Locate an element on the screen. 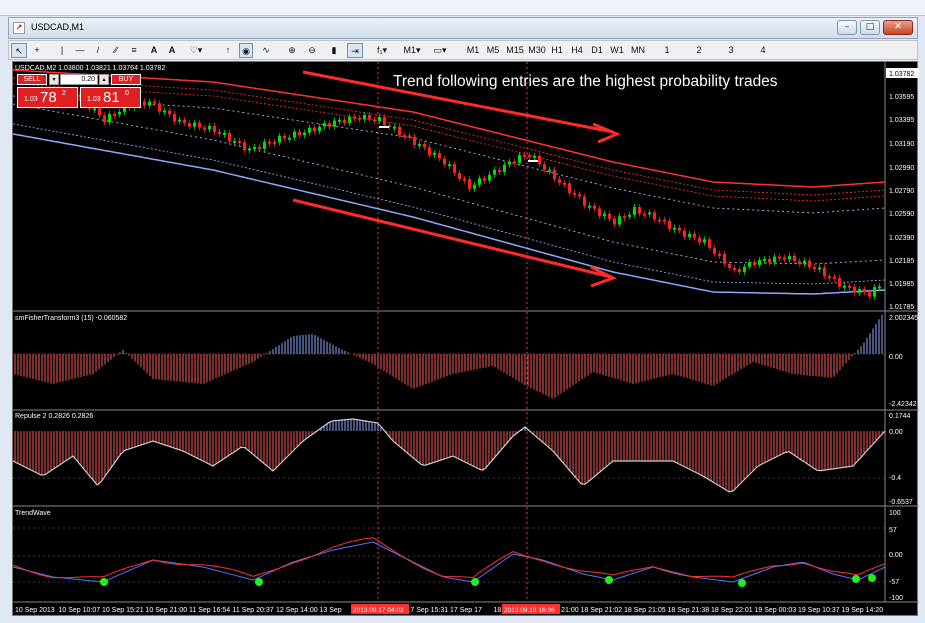 Image resolution: width=925 pixels, height=623 pixels. label-icon: A is located at coordinates (172, 50).